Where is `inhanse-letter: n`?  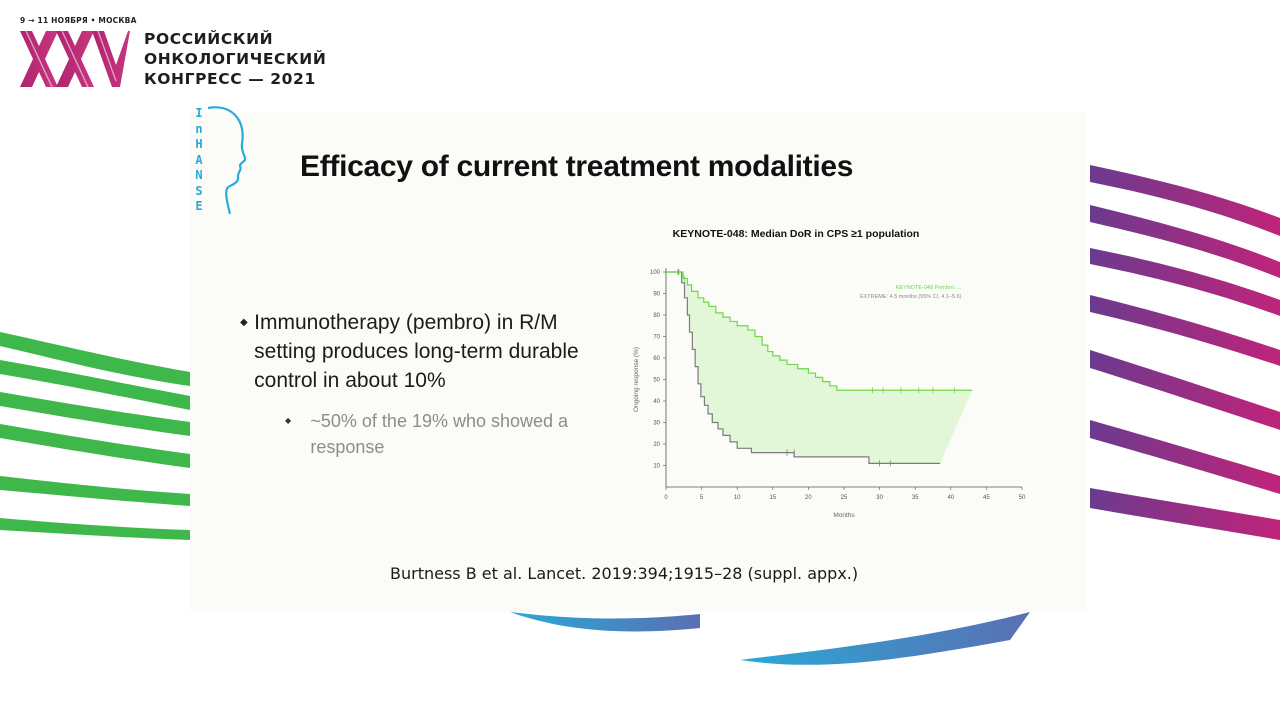
inhanse-letter: n is located at coordinates (199, 128).